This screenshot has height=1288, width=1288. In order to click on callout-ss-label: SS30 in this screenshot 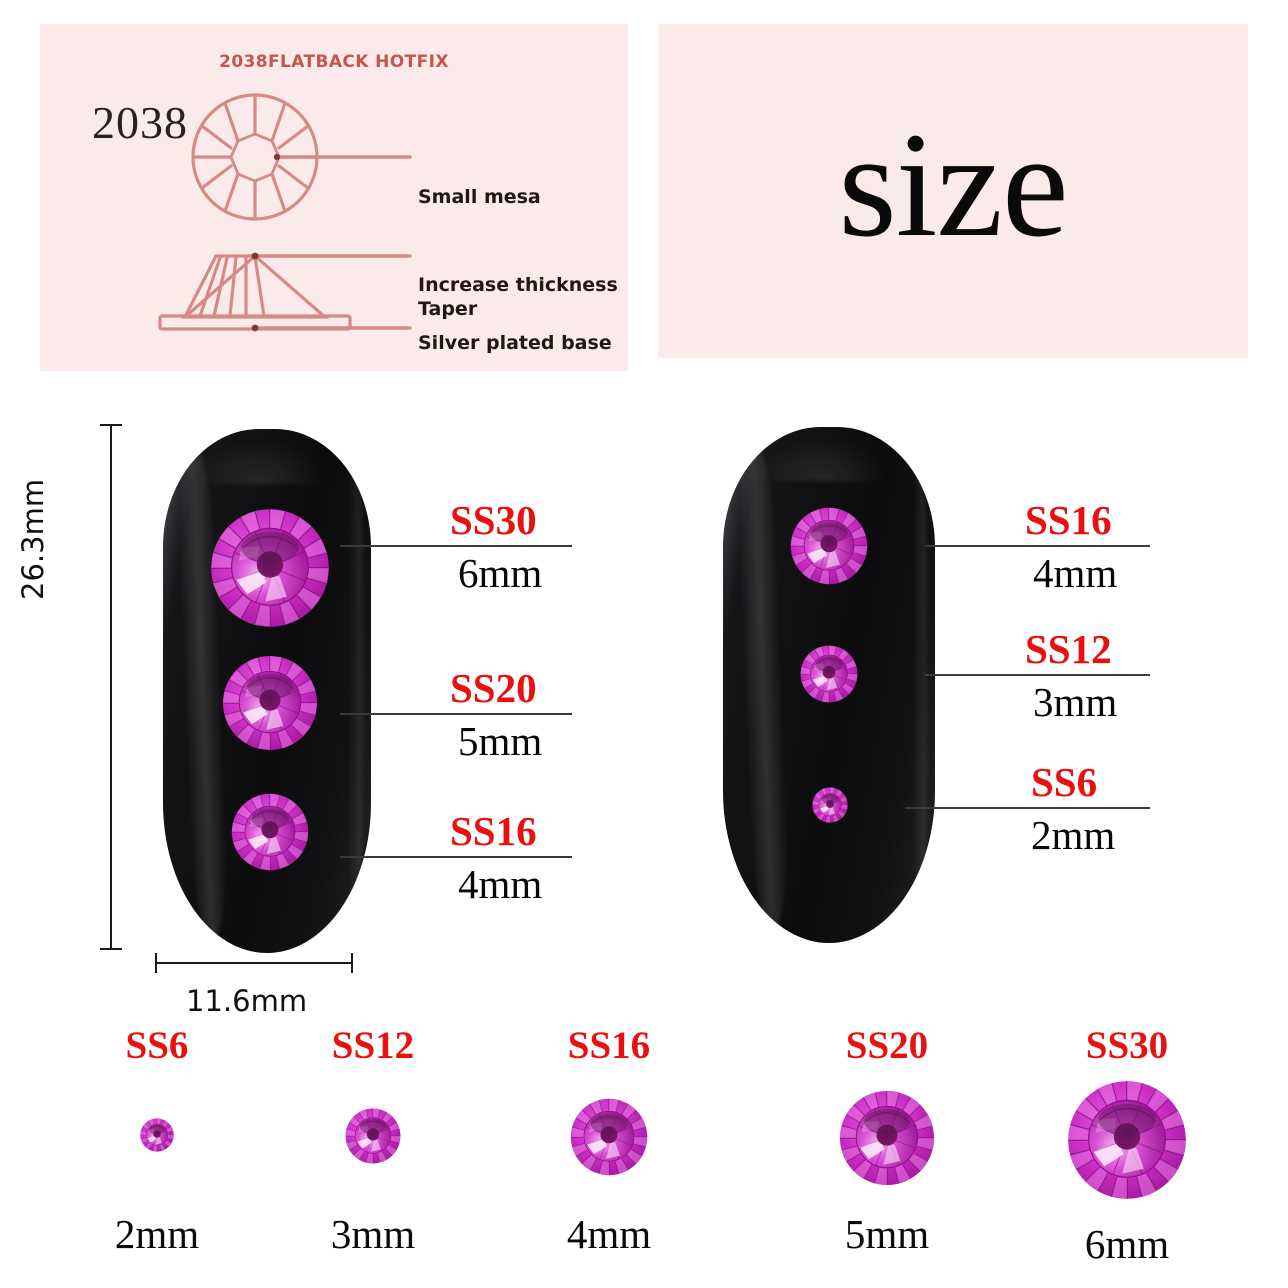, I will do `click(493, 520)`.